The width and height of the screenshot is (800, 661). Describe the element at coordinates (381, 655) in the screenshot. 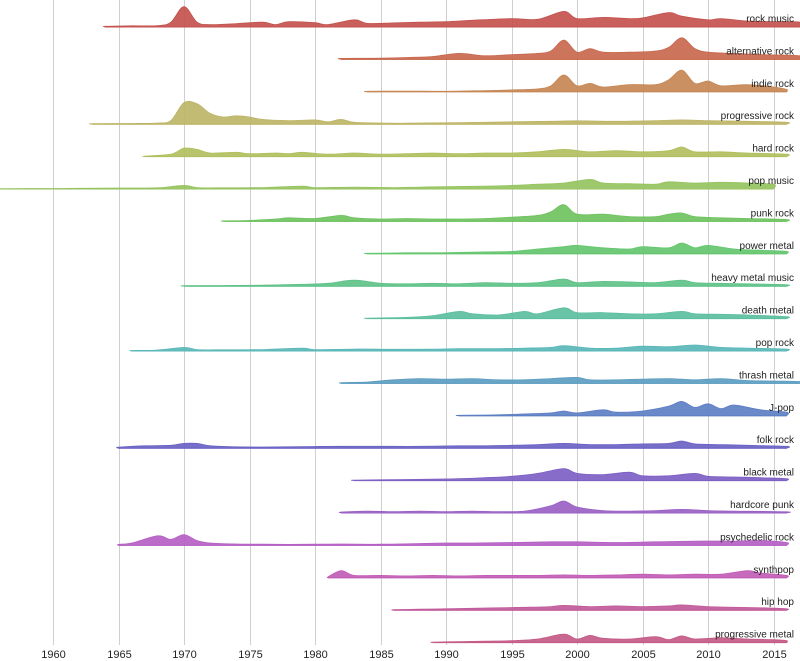

I see `x-tick-label: 1985` at that location.